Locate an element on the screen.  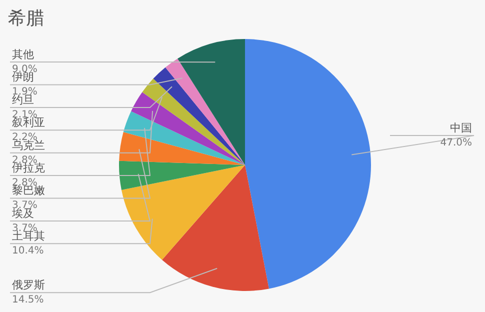
slice-label: 俄罗斯 is located at coordinates (28, 285).